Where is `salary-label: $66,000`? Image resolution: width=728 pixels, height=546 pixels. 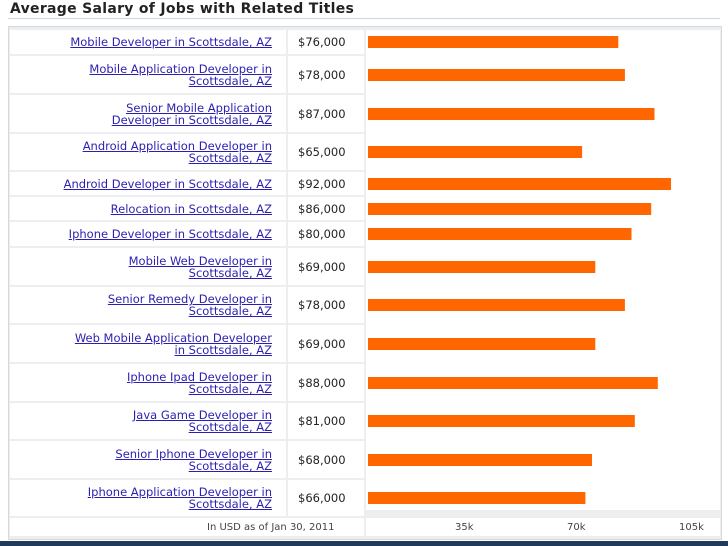 salary-label: $66,000 is located at coordinates (322, 498).